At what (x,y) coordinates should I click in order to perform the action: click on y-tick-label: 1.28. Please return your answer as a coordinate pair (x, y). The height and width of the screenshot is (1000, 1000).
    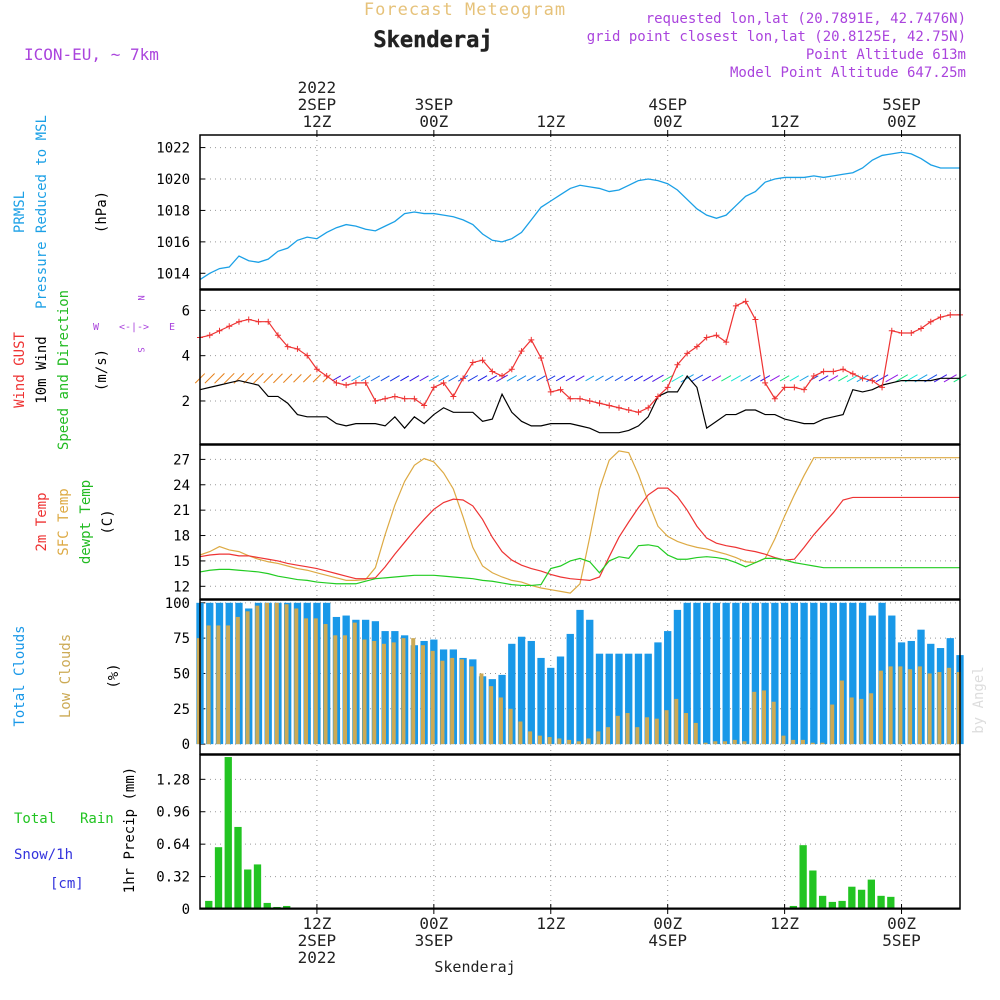
    Looking at the image, I should click on (173, 780).